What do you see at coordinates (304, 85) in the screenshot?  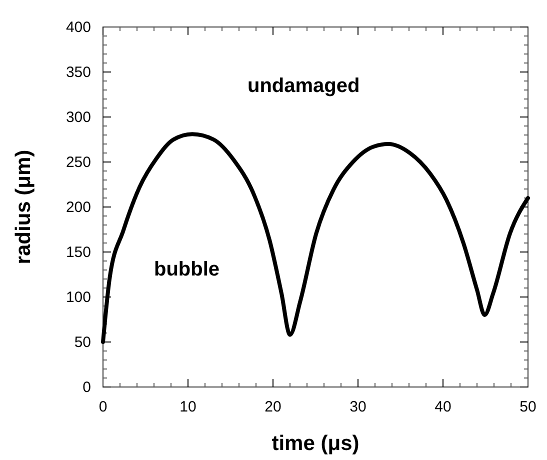 I see `annotation: undamaged` at bounding box center [304, 85].